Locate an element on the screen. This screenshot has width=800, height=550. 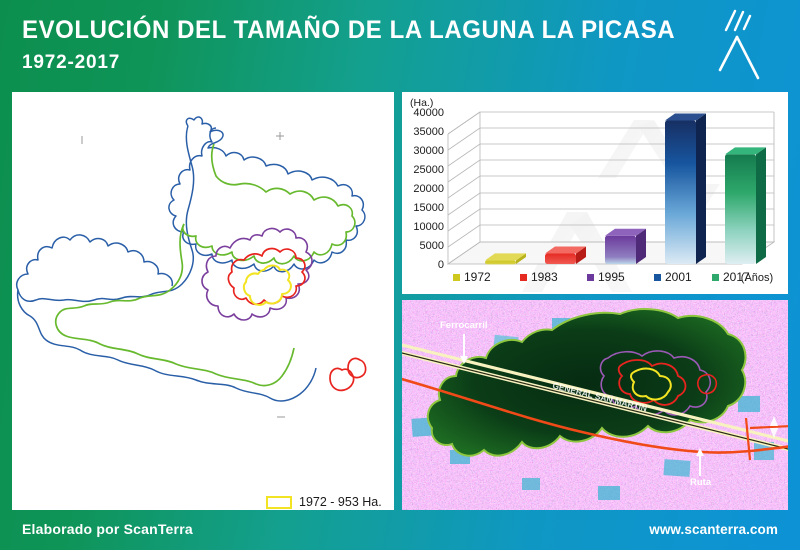
chart-bar-2017 is located at coordinates (745, 205).